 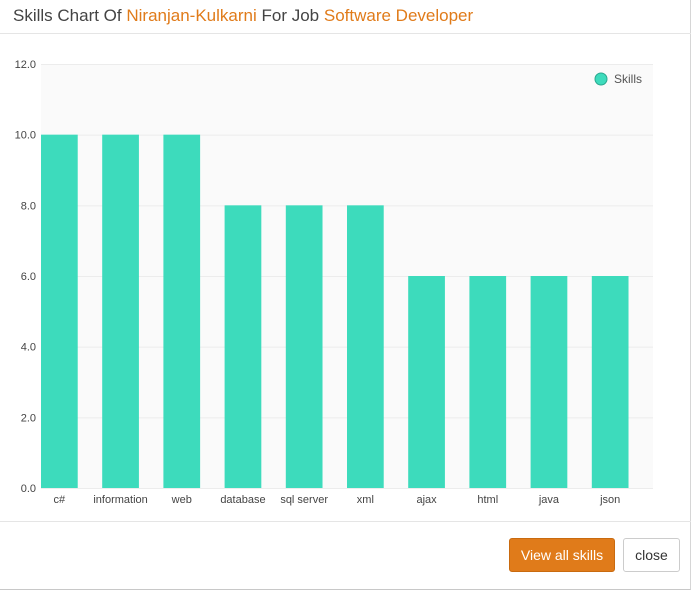 What do you see at coordinates (628, 79) in the screenshot?
I see `legend-label: Skills` at bounding box center [628, 79].